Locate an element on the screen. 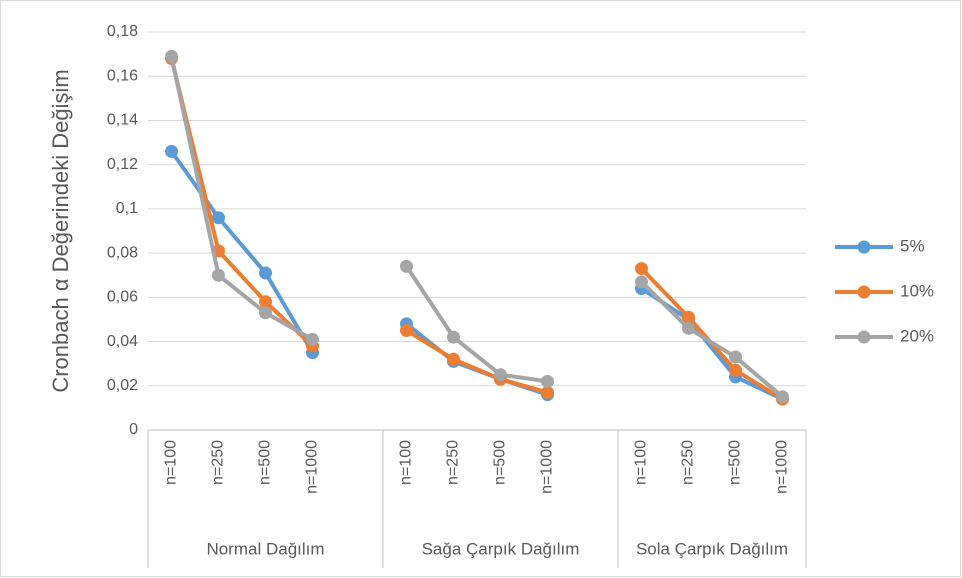 The width and height of the screenshot is (962, 578). y-tick-label: 0,02 is located at coordinates (122, 385).